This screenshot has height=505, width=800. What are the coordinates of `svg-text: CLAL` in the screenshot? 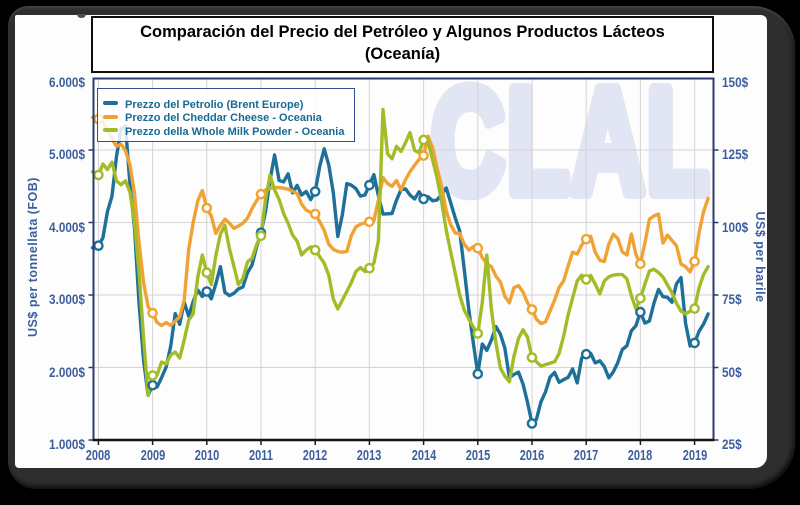 It's located at (571, 141).